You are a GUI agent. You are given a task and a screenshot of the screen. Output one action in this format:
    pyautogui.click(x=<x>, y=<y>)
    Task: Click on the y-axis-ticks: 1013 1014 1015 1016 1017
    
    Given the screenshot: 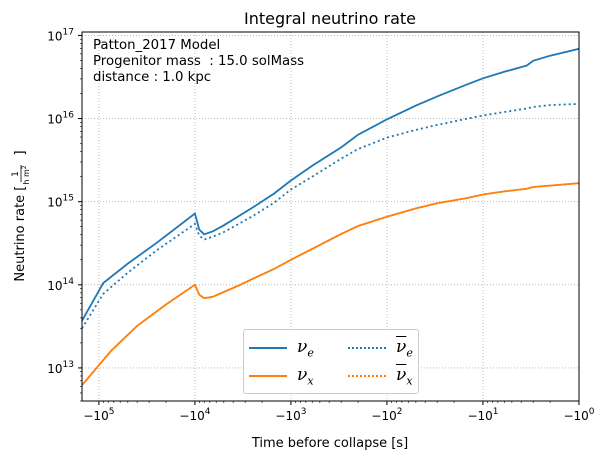 What is the action you would take?
    pyautogui.click(x=64, y=214)
    